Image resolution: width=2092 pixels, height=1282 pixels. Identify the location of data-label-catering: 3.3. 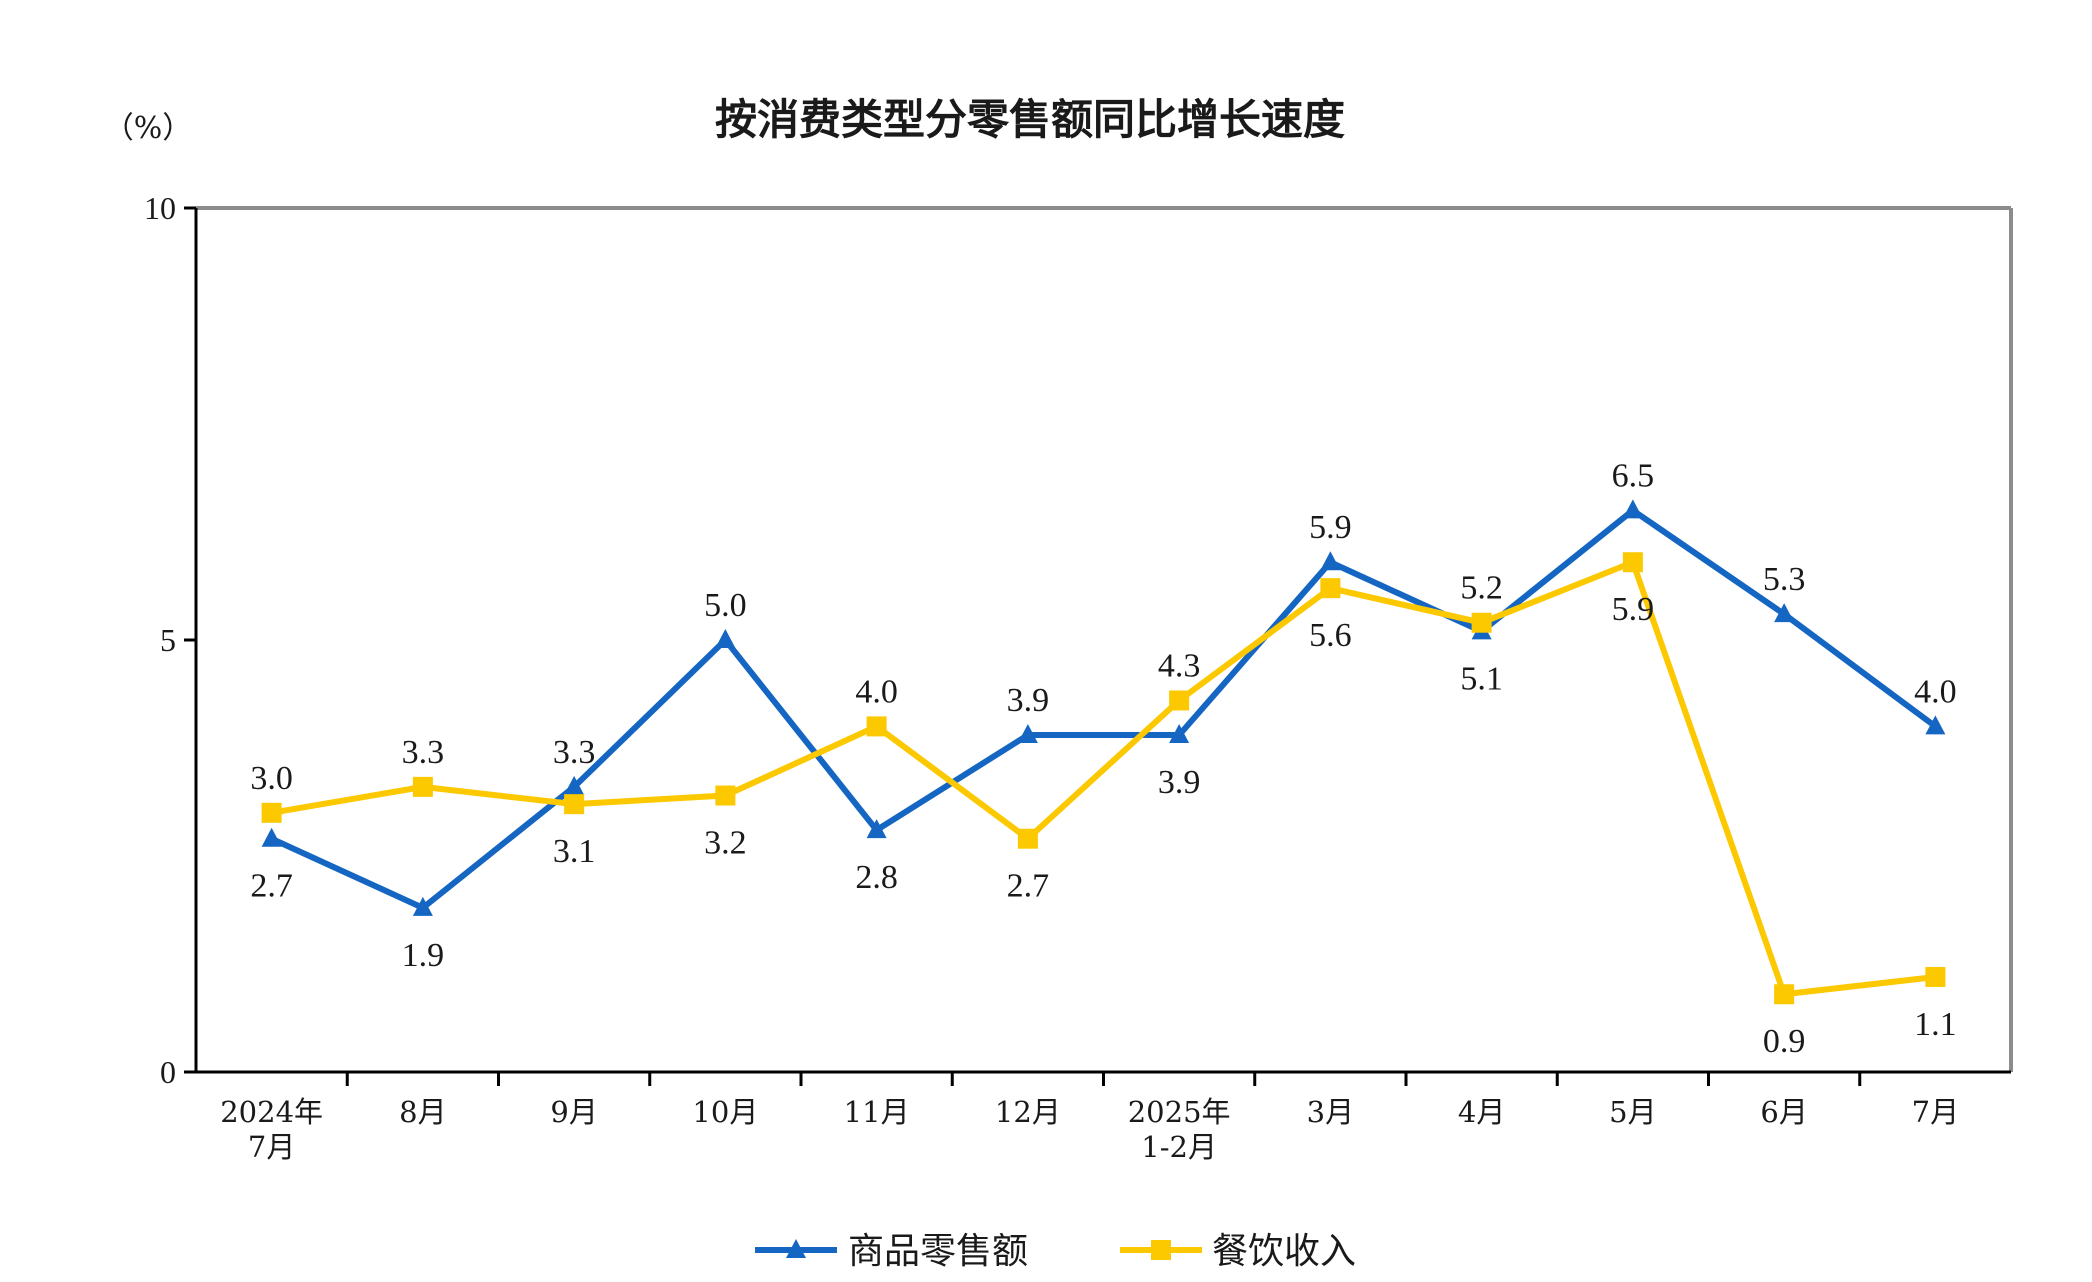
(423, 752).